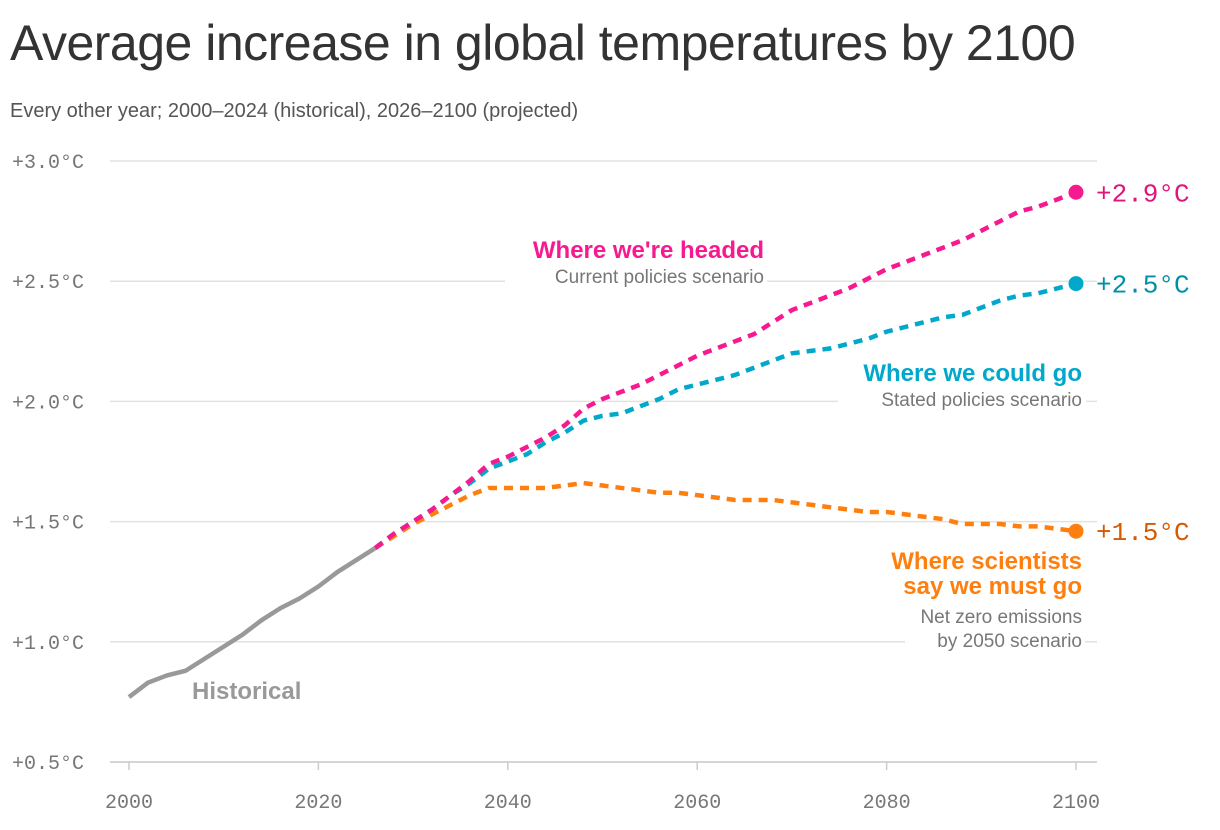 The image size is (1220, 830). I want to click on y-tick-label: +0.5°C, so click(48, 764).